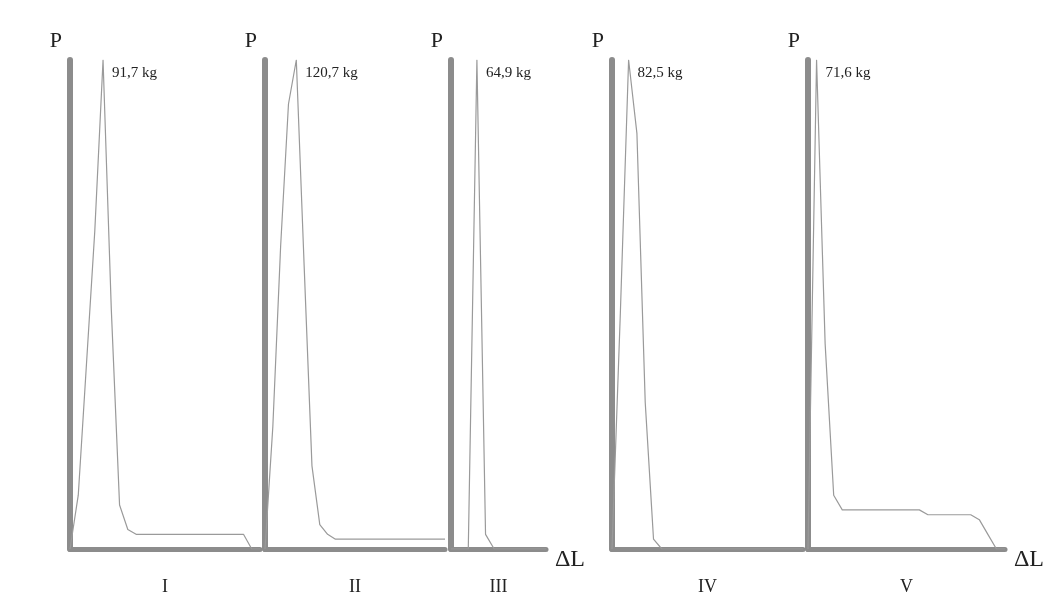 This screenshot has width=1053, height=602. What do you see at coordinates (498, 586) in the screenshot?
I see `x-axis-title: III` at bounding box center [498, 586].